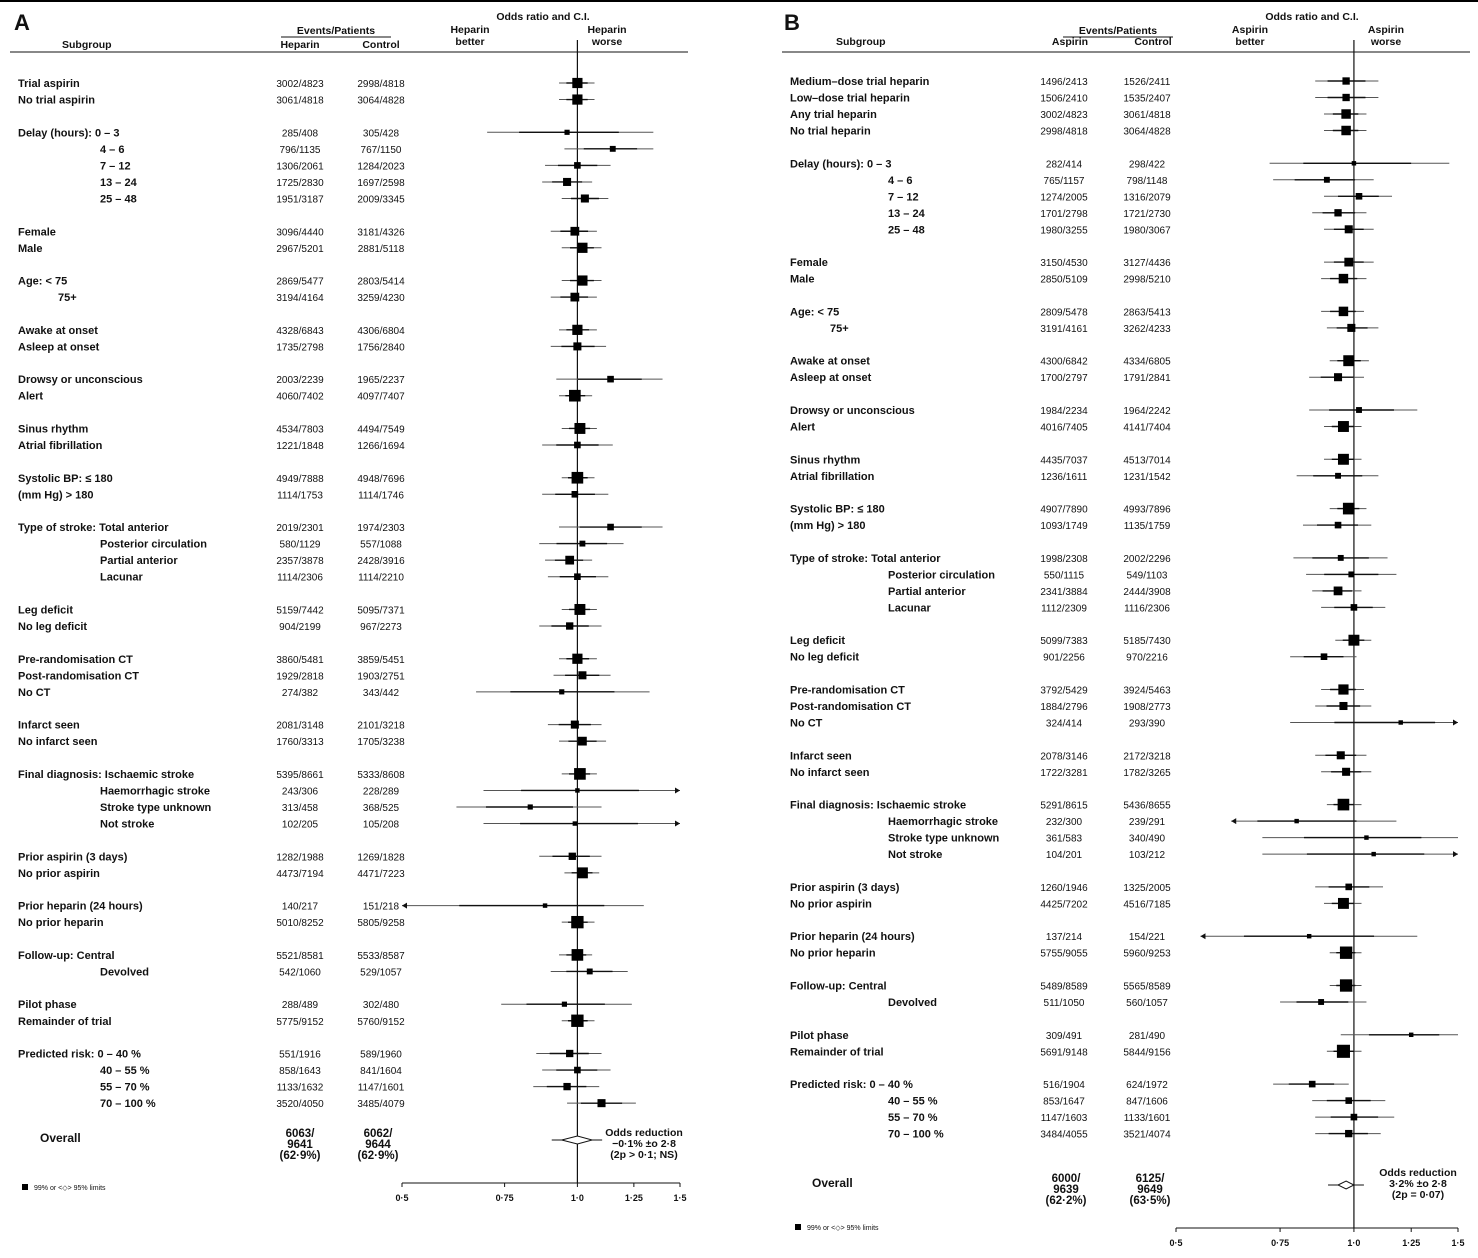 The width and height of the screenshot is (1478, 1258). Describe the element at coordinates (839, 329) in the screenshot. I see `panel-b-row-label: 75+` at that location.